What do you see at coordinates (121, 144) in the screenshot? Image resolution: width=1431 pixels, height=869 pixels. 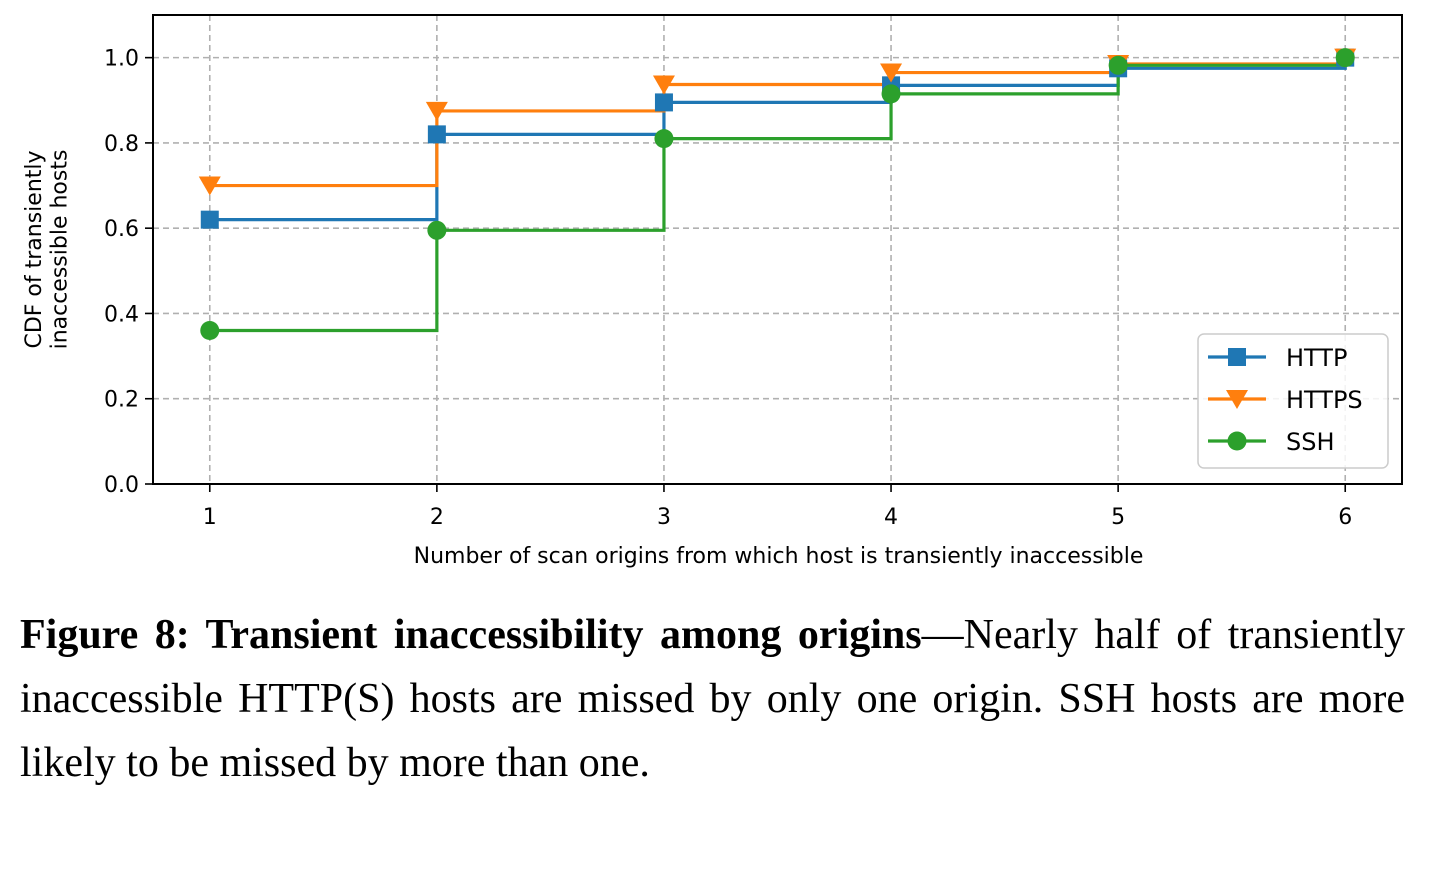 I see `y-tick-label-0.8: 0.8` at bounding box center [121, 144].